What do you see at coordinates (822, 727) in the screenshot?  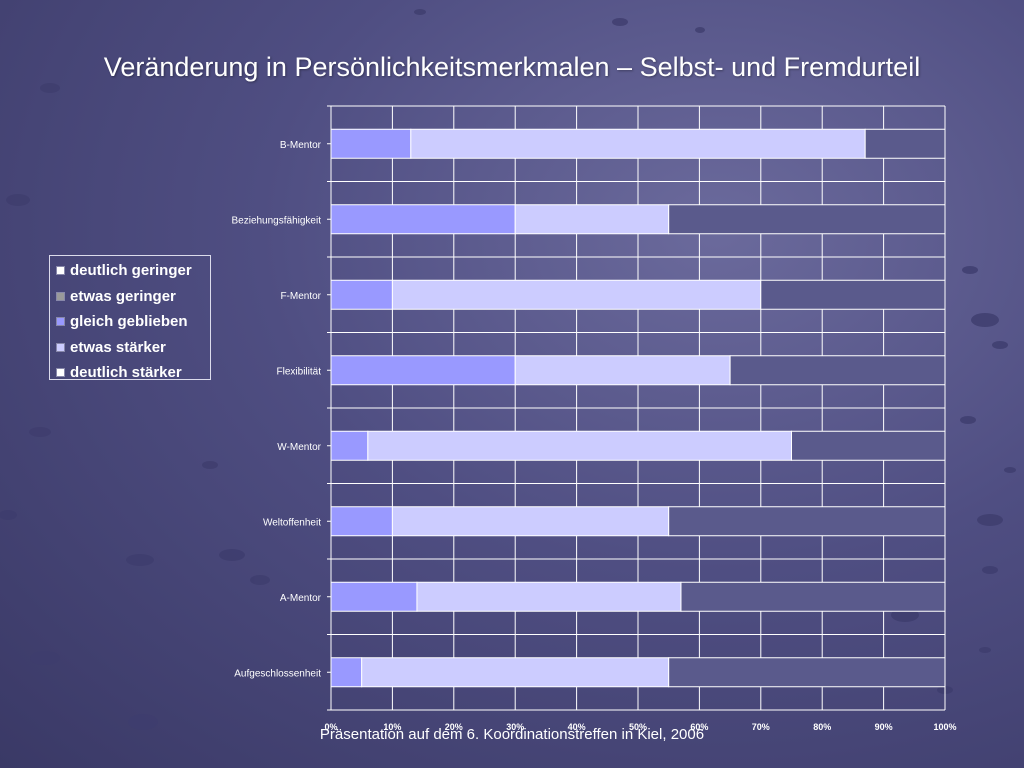 I see `x-tick-label: 80%` at bounding box center [822, 727].